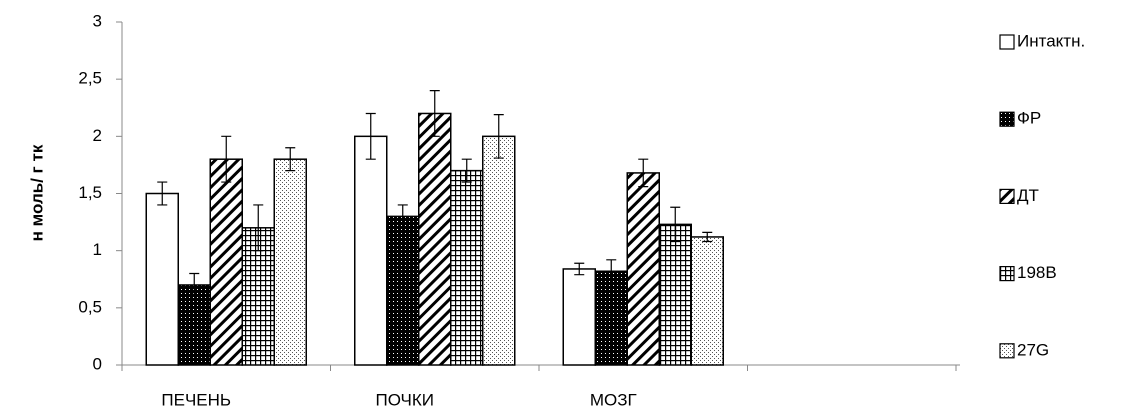 The width and height of the screenshot is (1139, 414). Describe the element at coordinates (36, 192) in the screenshot. I see `y-axis-label: н моль/ г тк` at that location.